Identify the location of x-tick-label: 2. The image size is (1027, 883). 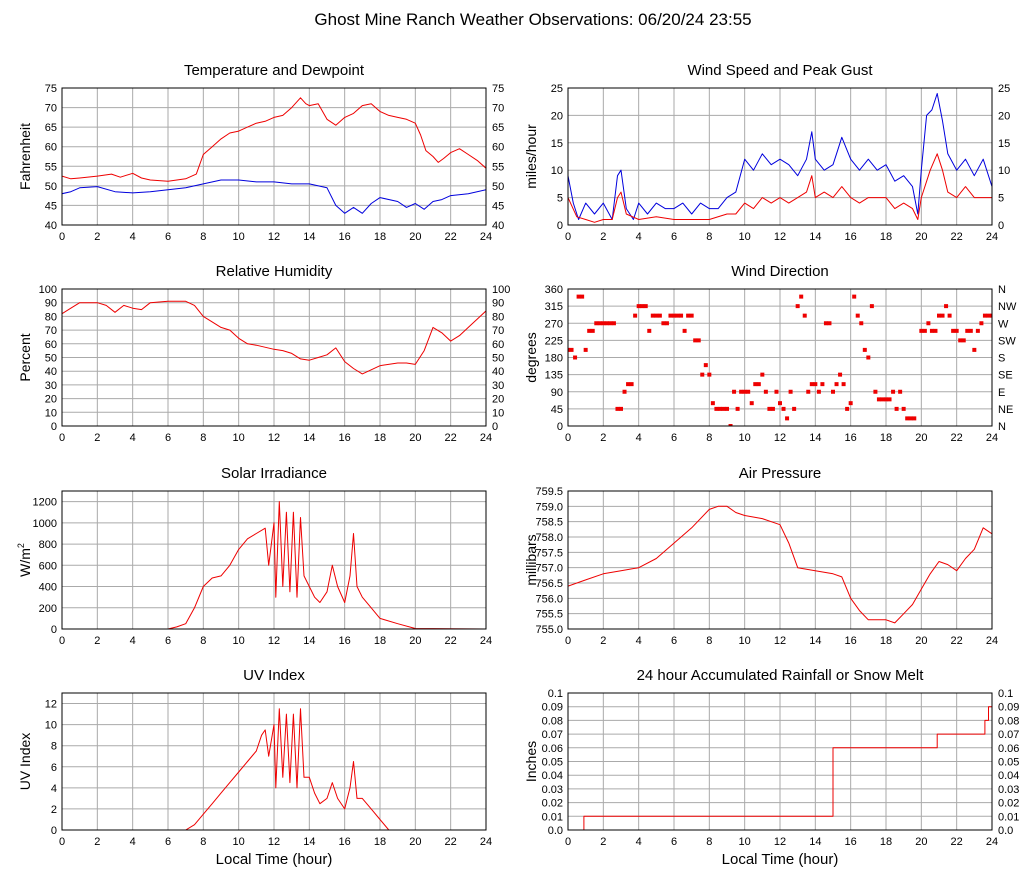
(97, 438).